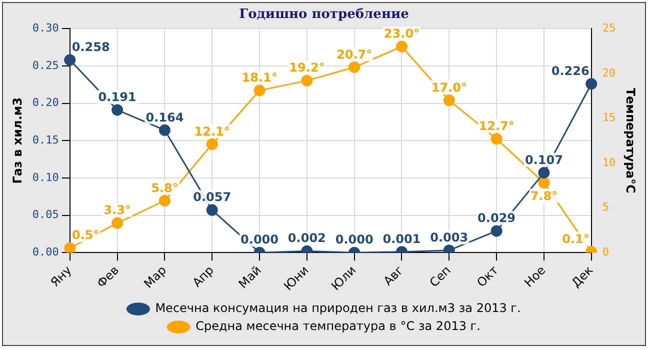  What do you see at coordinates (164, 187) in the screenshot?
I see `data-label: 5.8°` at bounding box center [164, 187].